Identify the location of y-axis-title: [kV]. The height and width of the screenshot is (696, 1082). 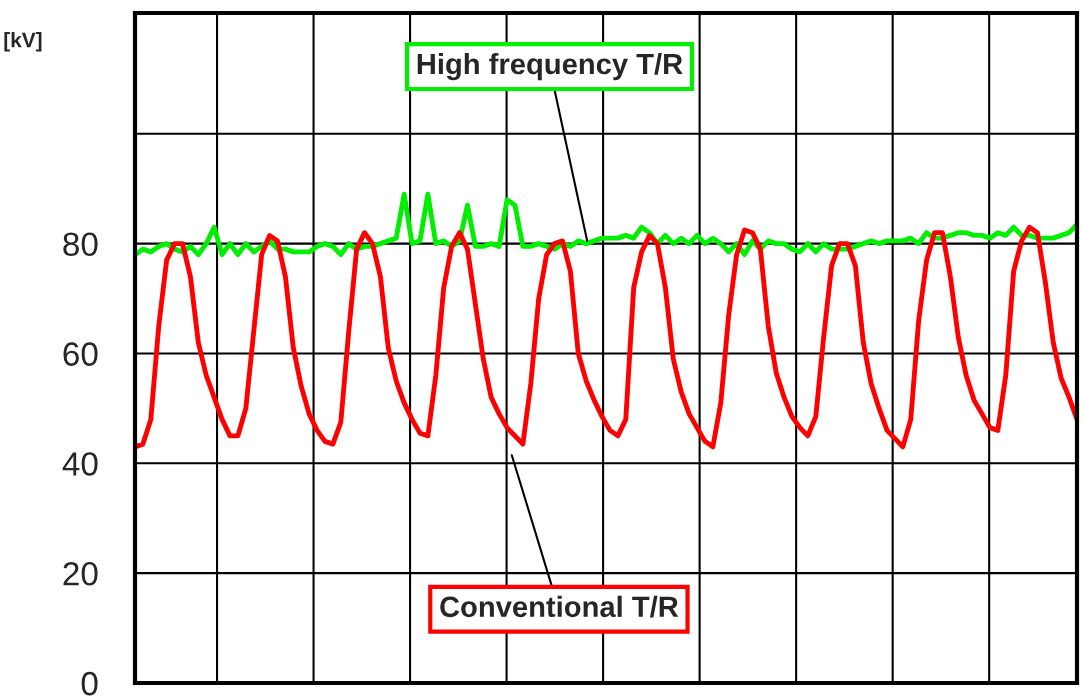
(23, 42).